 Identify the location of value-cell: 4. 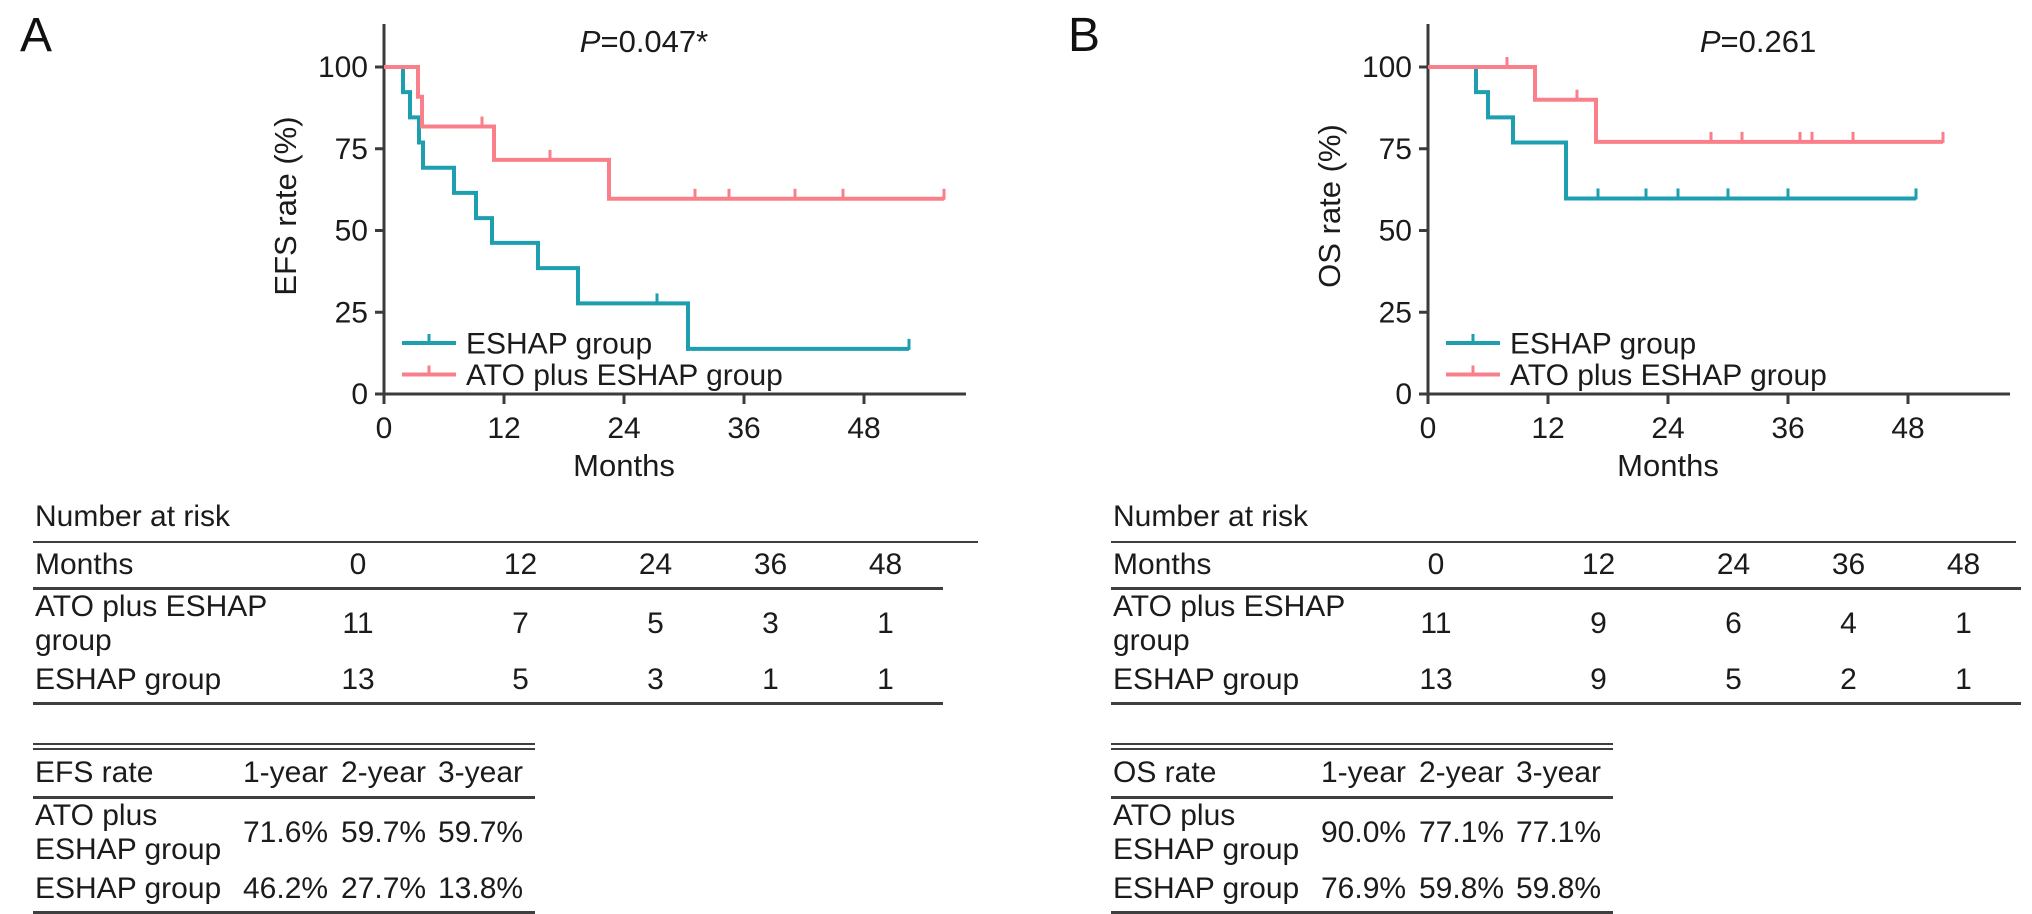
(1848, 623).